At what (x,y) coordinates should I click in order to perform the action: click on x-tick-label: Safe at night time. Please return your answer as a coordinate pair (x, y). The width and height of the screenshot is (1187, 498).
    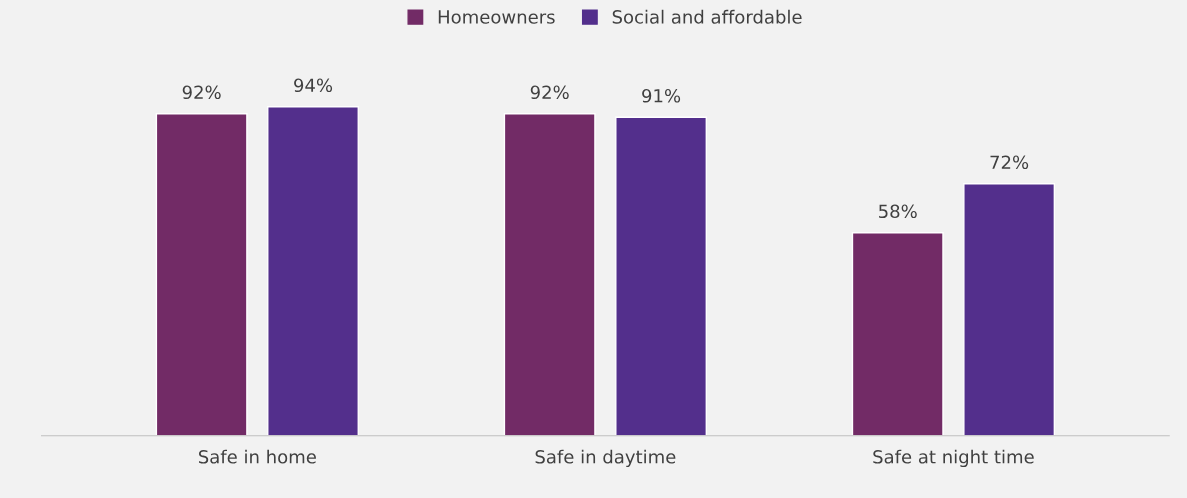
    Looking at the image, I should click on (953, 458).